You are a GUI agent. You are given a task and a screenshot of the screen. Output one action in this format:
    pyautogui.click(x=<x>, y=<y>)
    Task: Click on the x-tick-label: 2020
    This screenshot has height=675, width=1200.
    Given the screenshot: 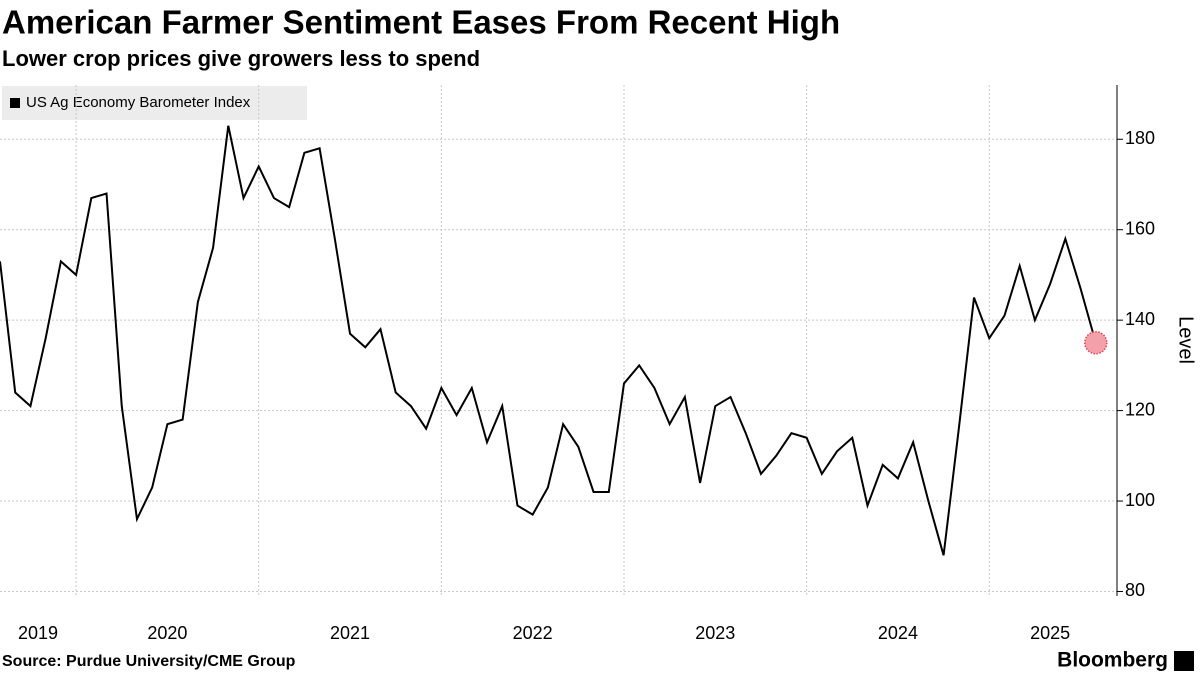 What is the action you would take?
    pyautogui.click(x=167, y=633)
    